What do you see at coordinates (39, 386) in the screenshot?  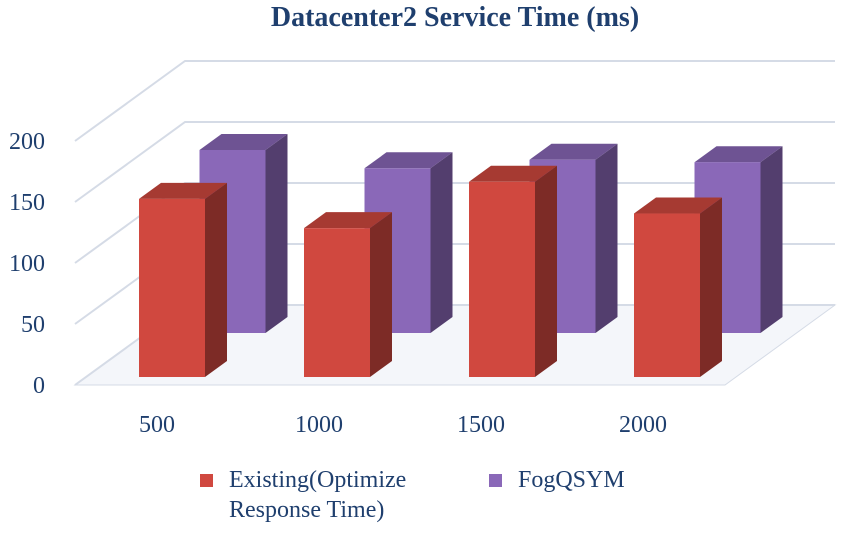 I see `y-tick-label: 0` at bounding box center [39, 386].